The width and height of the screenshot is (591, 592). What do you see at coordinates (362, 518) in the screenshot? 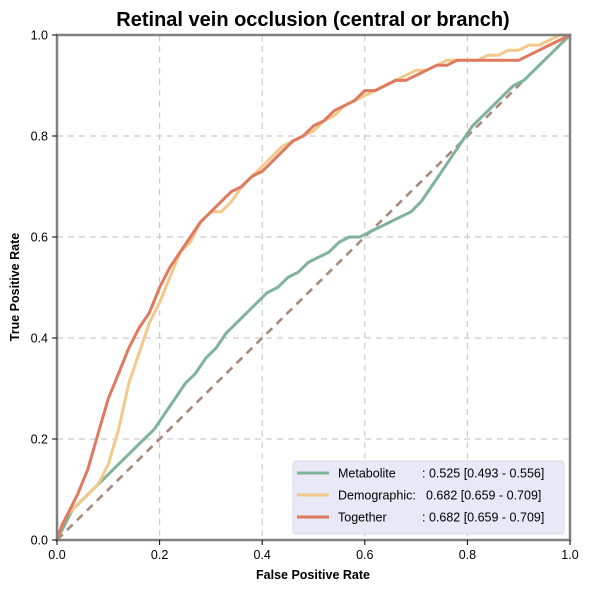
I see `legend-label-name: Together` at bounding box center [362, 518].